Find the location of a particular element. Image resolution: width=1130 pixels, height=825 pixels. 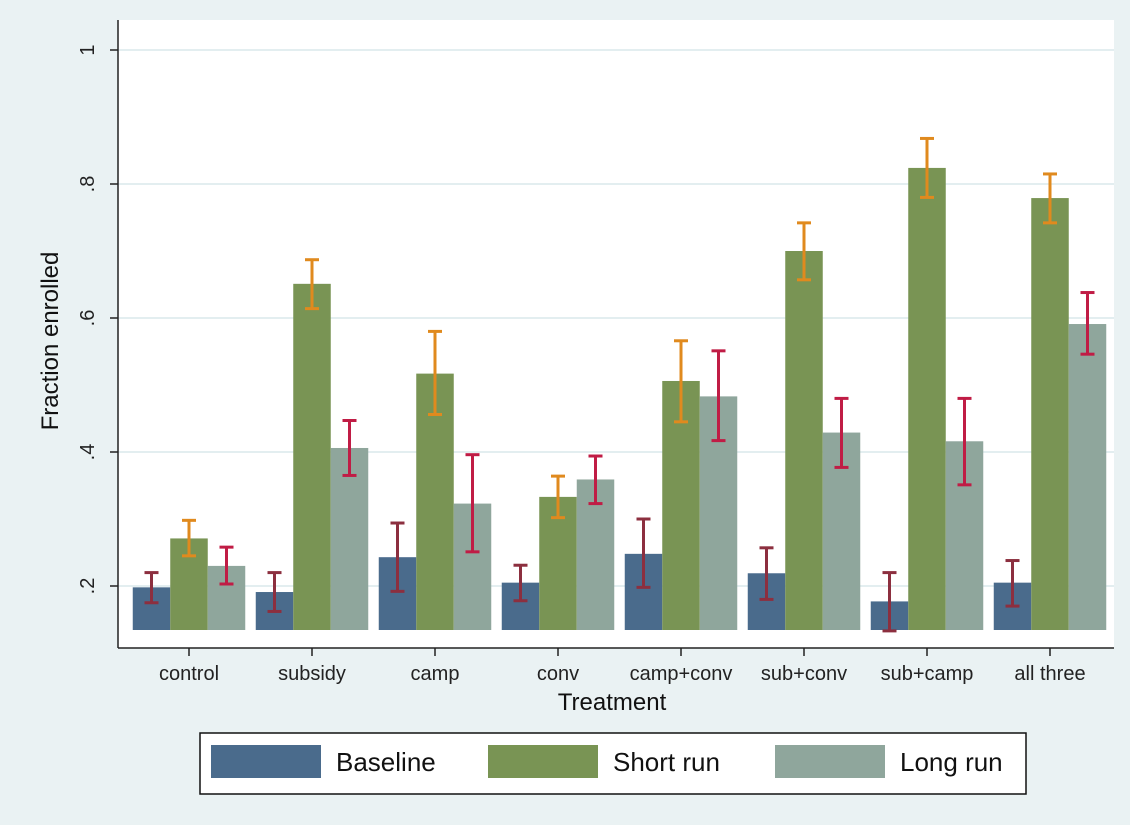

y-axis-title: Fraction enrolled is located at coordinates (50, 341).